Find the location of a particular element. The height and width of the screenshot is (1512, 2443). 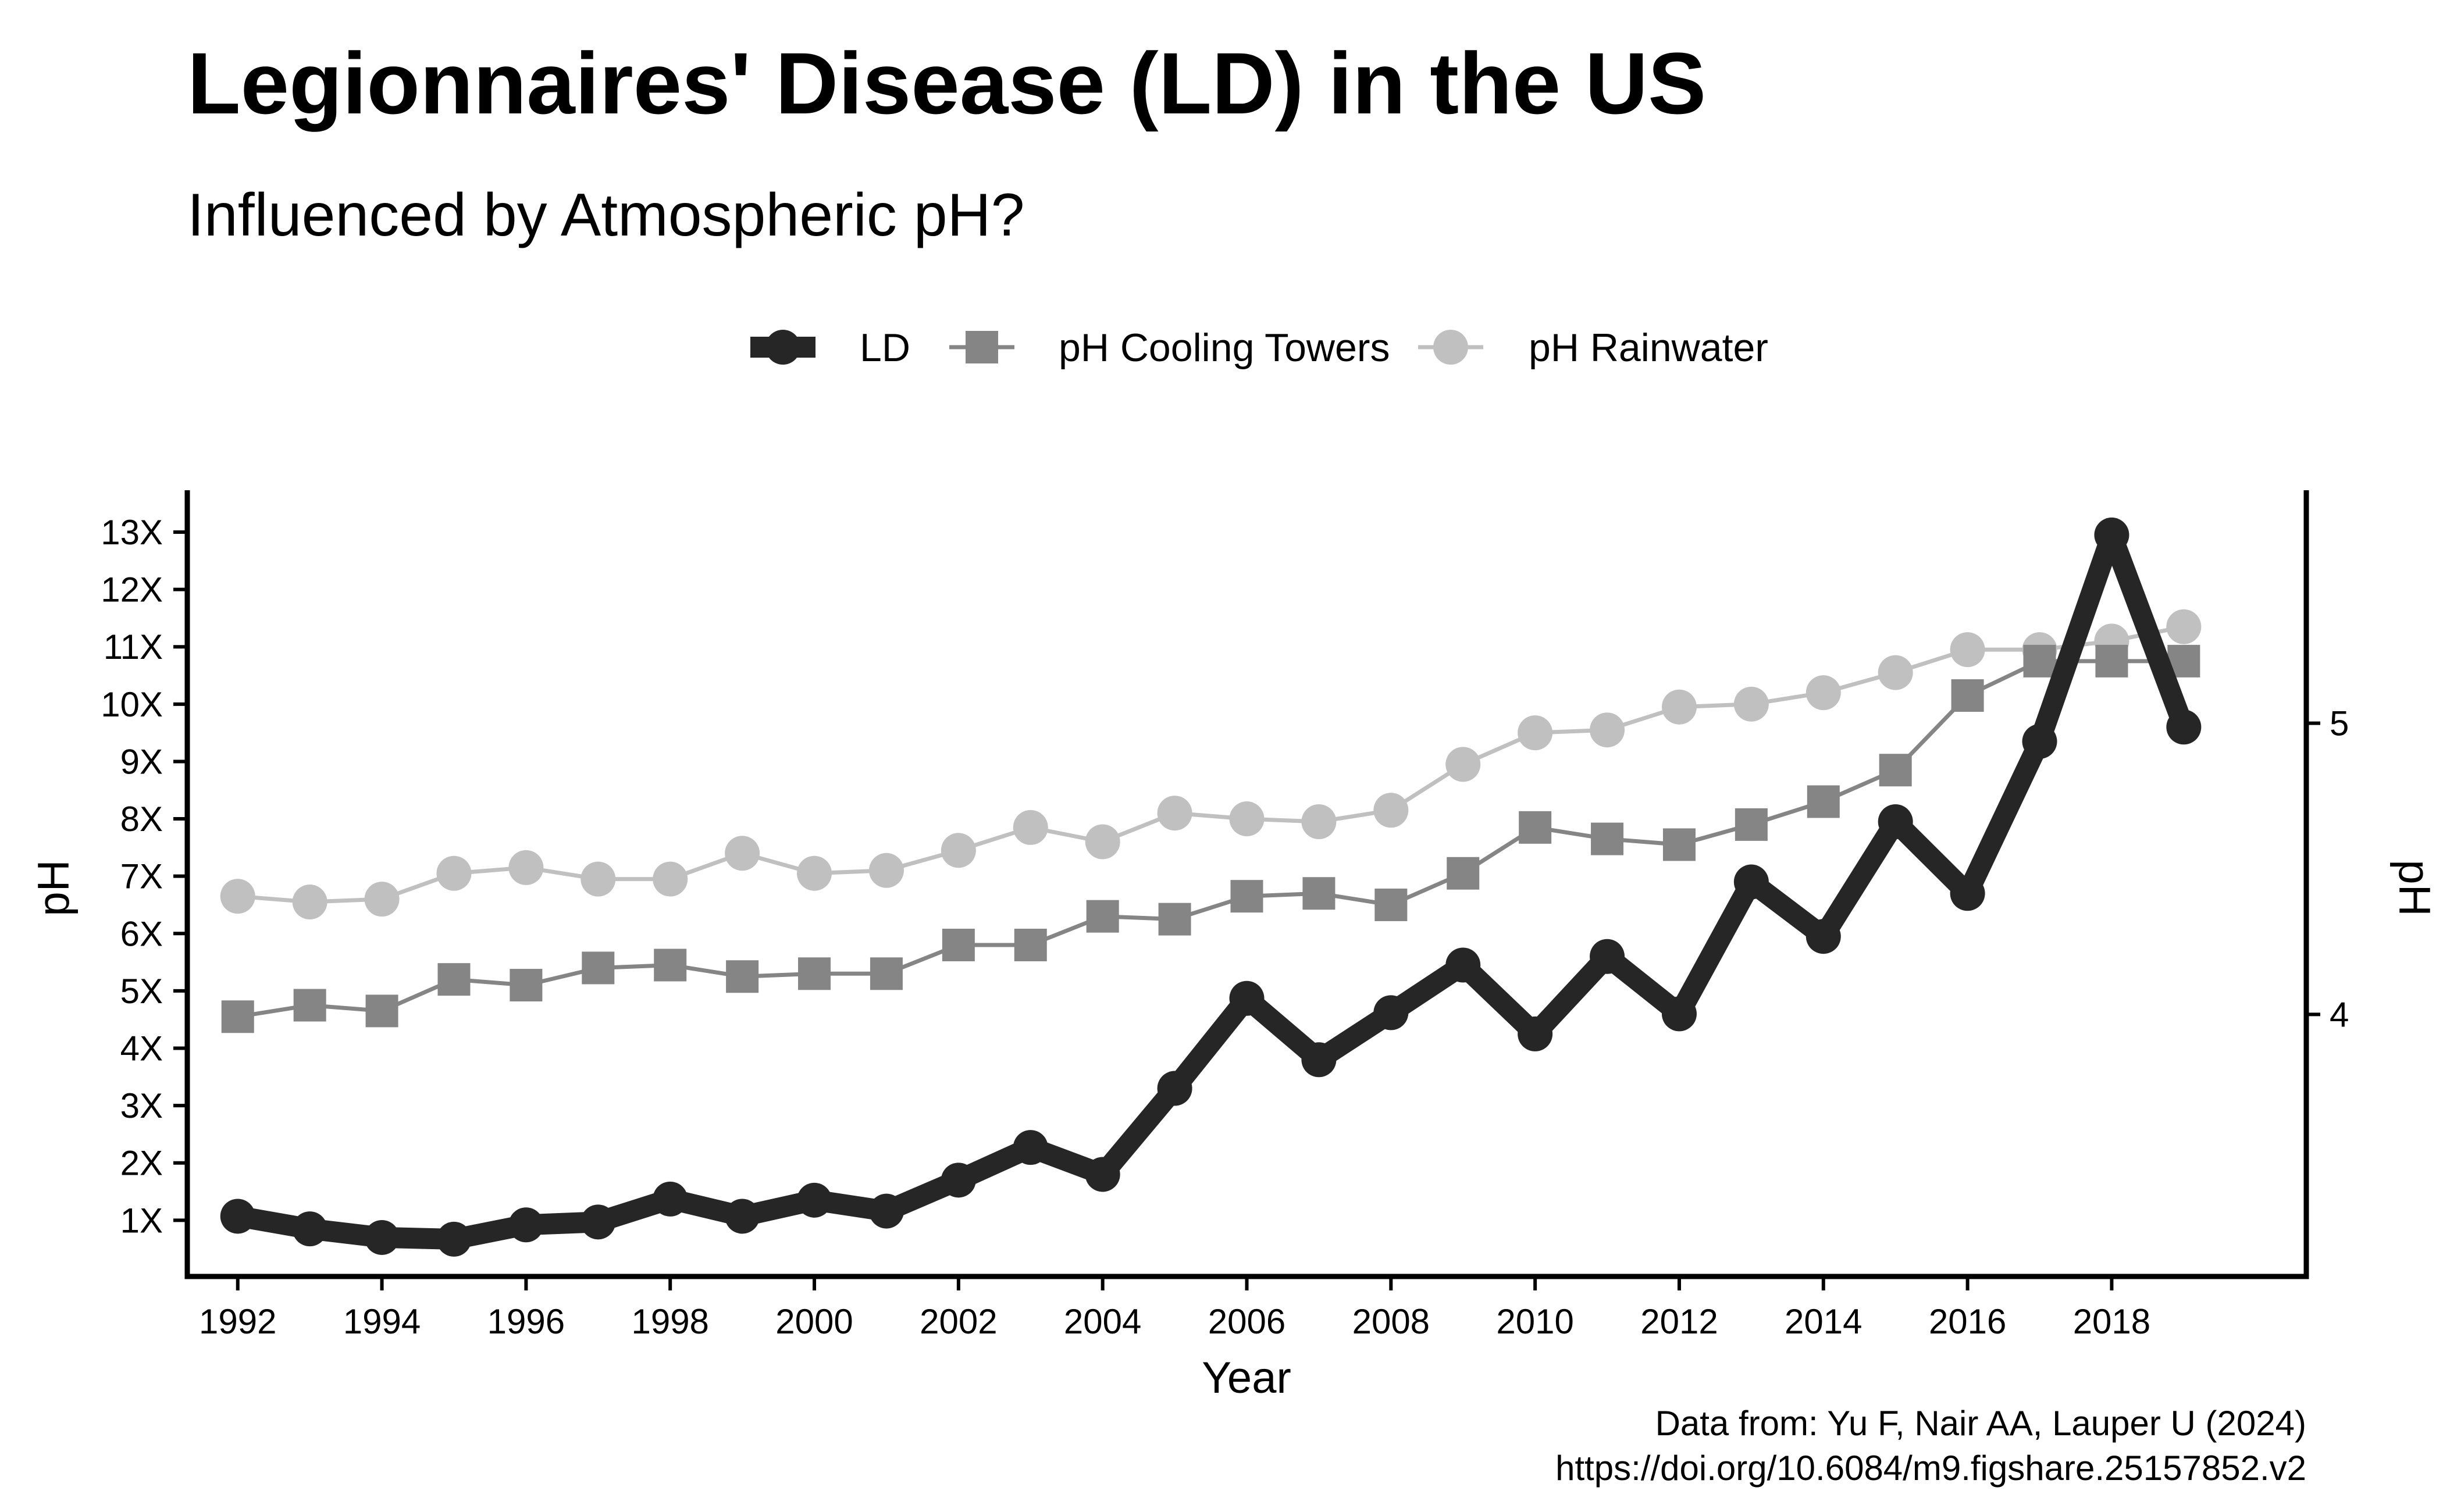

point-ld-2010 is located at coordinates (1535, 1033).